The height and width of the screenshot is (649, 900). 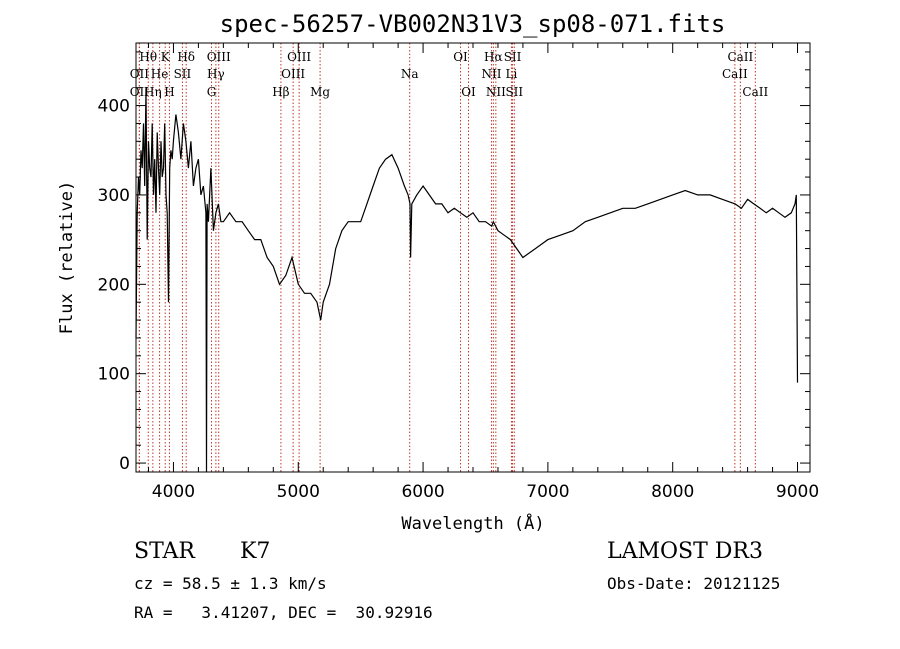 I want to click on x-tick-label: 6000, so click(x=422, y=492).